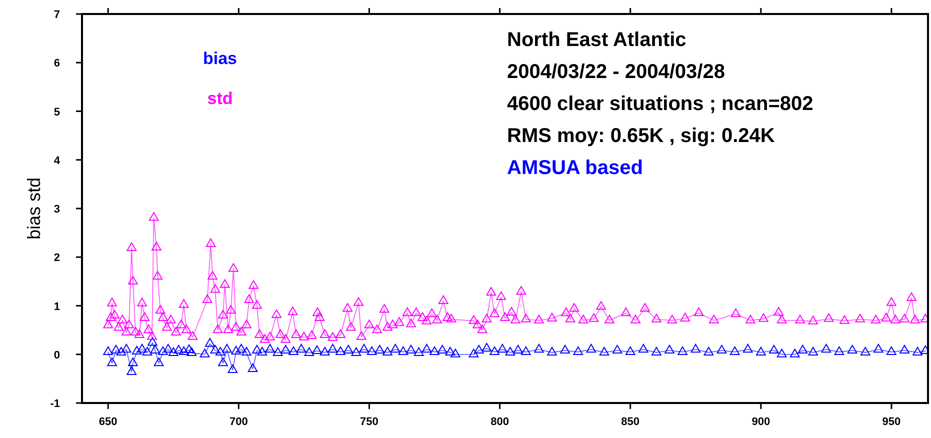  Describe the element at coordinates (220, 58) in the screenshot. I see `text: bias` at that location.